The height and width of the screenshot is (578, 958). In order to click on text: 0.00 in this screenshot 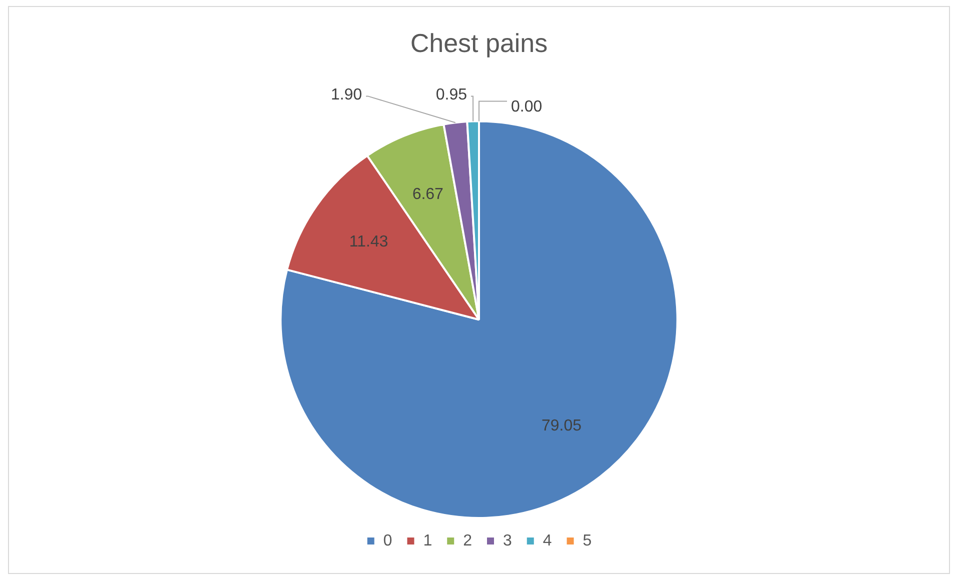, I will do `click(526, 107)`.